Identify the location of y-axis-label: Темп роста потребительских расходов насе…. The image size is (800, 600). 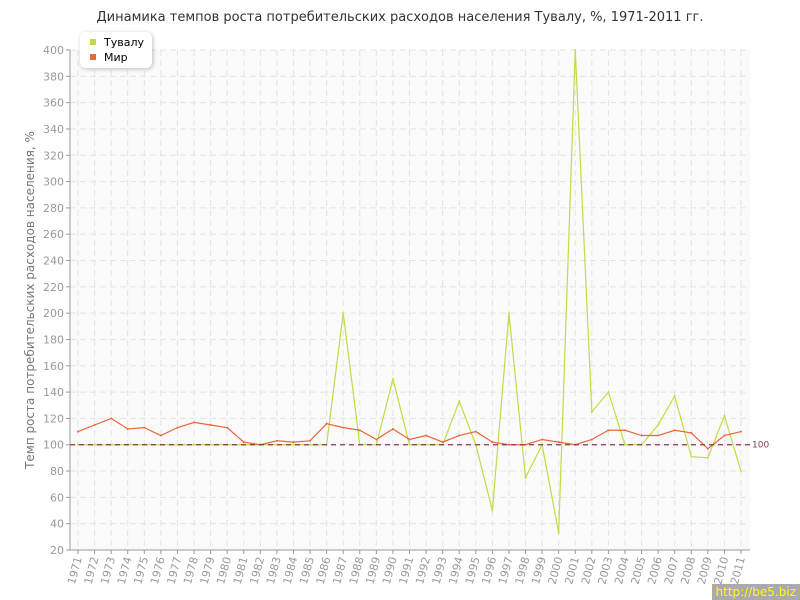
(30, 300).